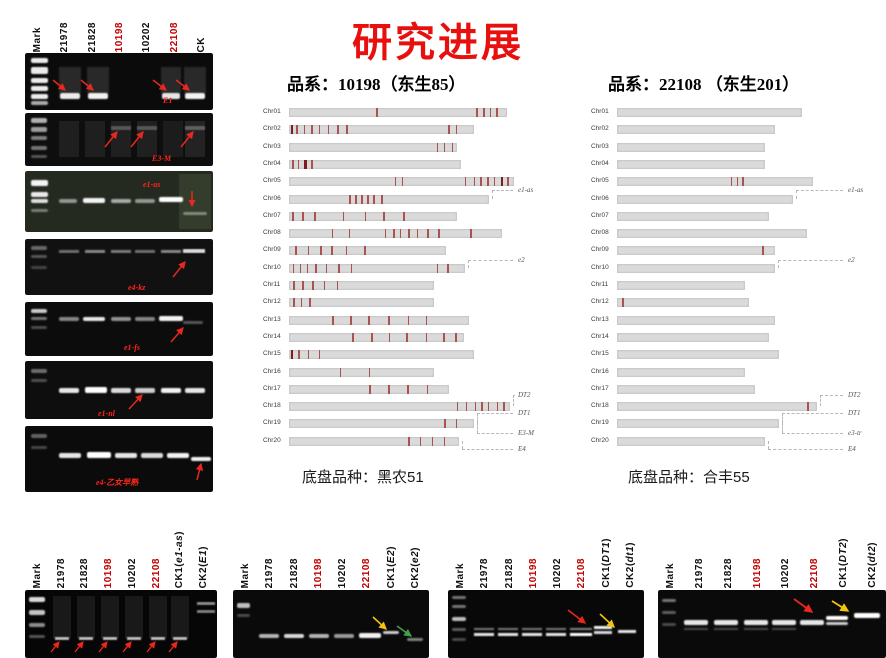 The image size is (886, 658). I want to click on gel-image-dt1-panel, so click(546, 624).